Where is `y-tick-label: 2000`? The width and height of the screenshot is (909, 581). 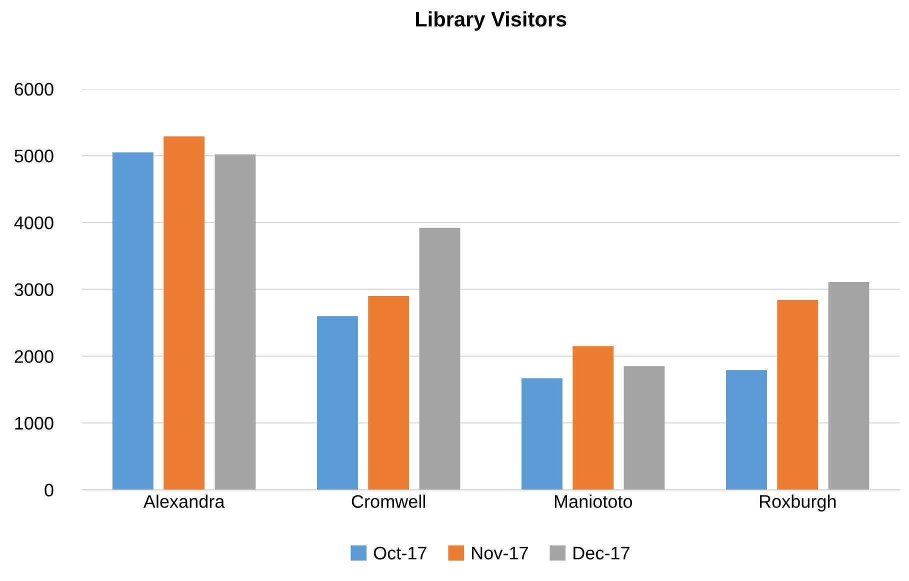 y-tick-label: 2000 is located at coordinates (34, 356).